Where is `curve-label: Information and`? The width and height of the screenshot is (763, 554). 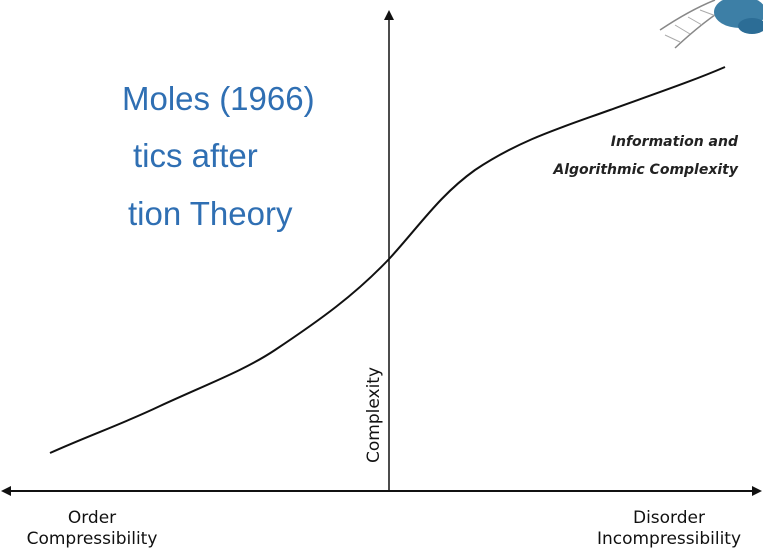
curve-label: Information and is located at coordinates (675, 142).